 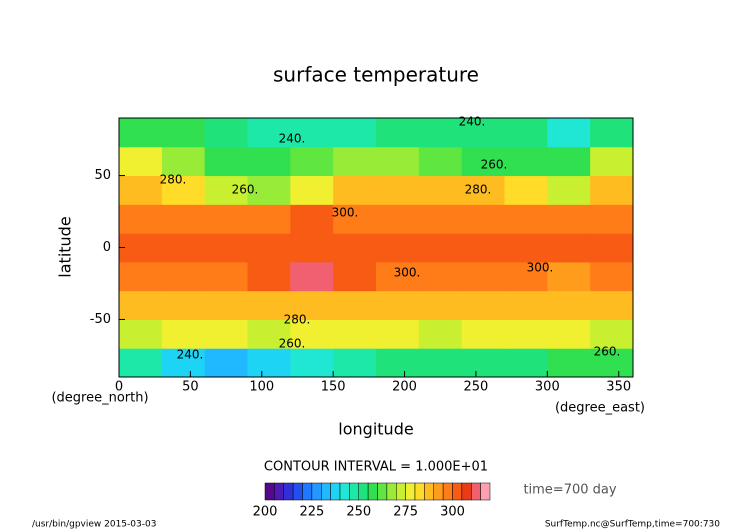 What do you see at coordinates (99, 398) in the screenshot?
I see `y-units: (degree_north)` at bounding box center [99, 398].